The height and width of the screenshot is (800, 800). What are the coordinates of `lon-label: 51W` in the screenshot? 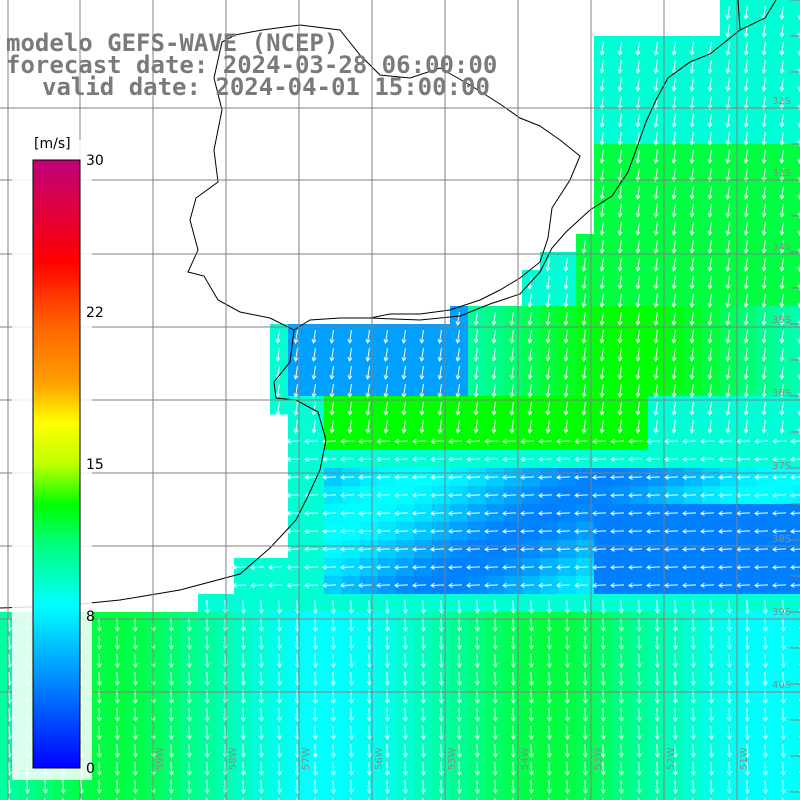 It's located at (744, 758).